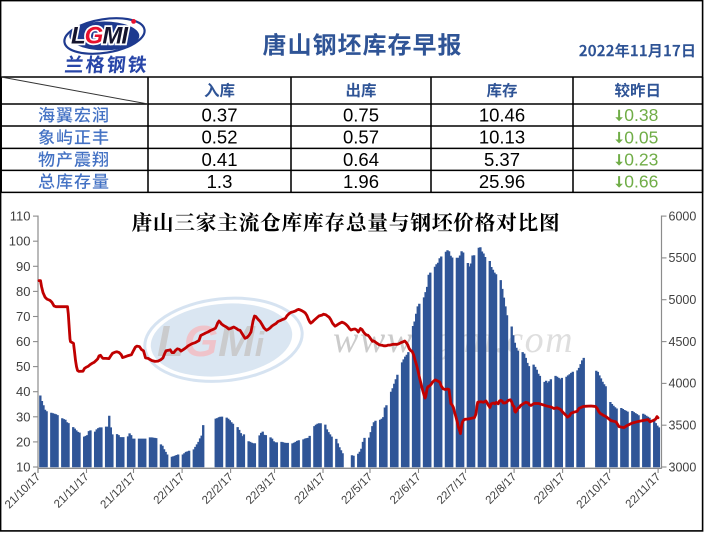 Image resolution: width=704 pixels, height=533 pixels. What do you see at coordinates (20, 216) in the screenshot?
I see `svg-text: 110` at bounding box center [20, 216].